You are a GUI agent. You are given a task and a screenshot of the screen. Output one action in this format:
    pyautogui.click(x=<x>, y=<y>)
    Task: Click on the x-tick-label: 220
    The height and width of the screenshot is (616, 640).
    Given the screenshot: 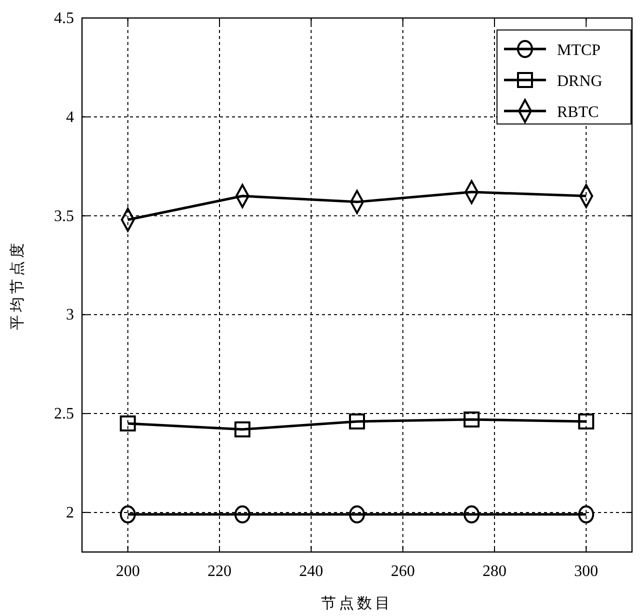 What is the action you would take?
    pyautogui.click(x=220, y=571)
    